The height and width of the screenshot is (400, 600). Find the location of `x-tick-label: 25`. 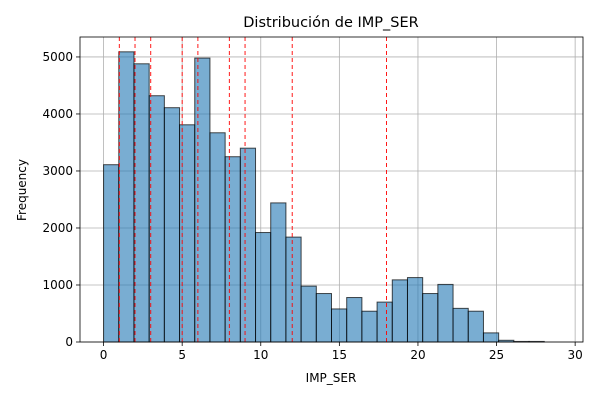

x-tick-label: 25 is located at coordinates (496, 355).